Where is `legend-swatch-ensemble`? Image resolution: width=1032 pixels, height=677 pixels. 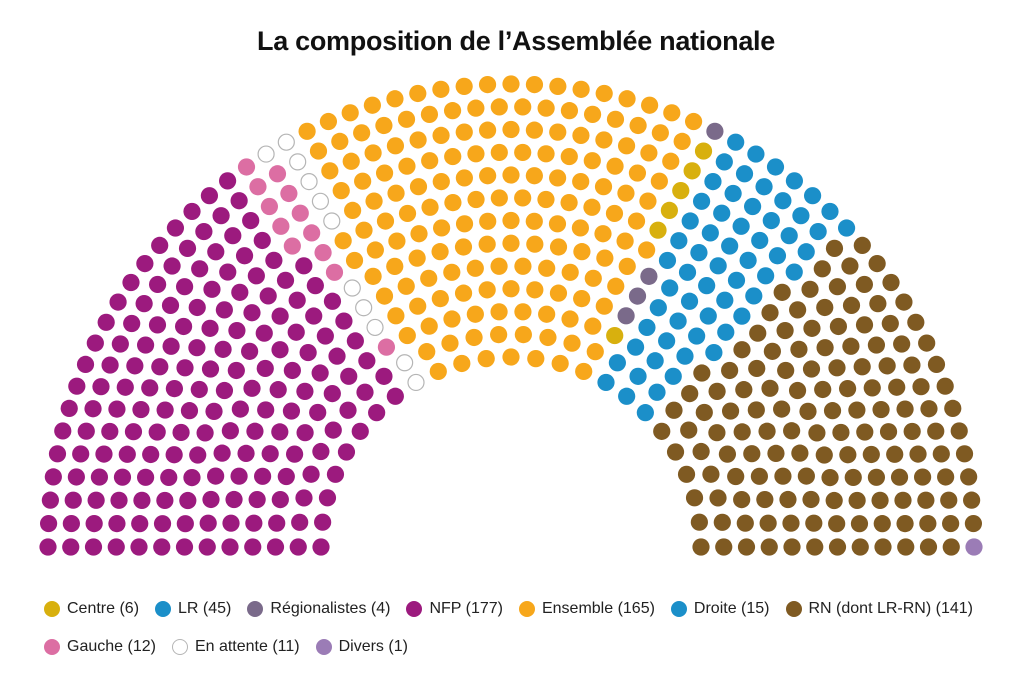 legend-swatch-ensemble is located at coordinates (526, 609).